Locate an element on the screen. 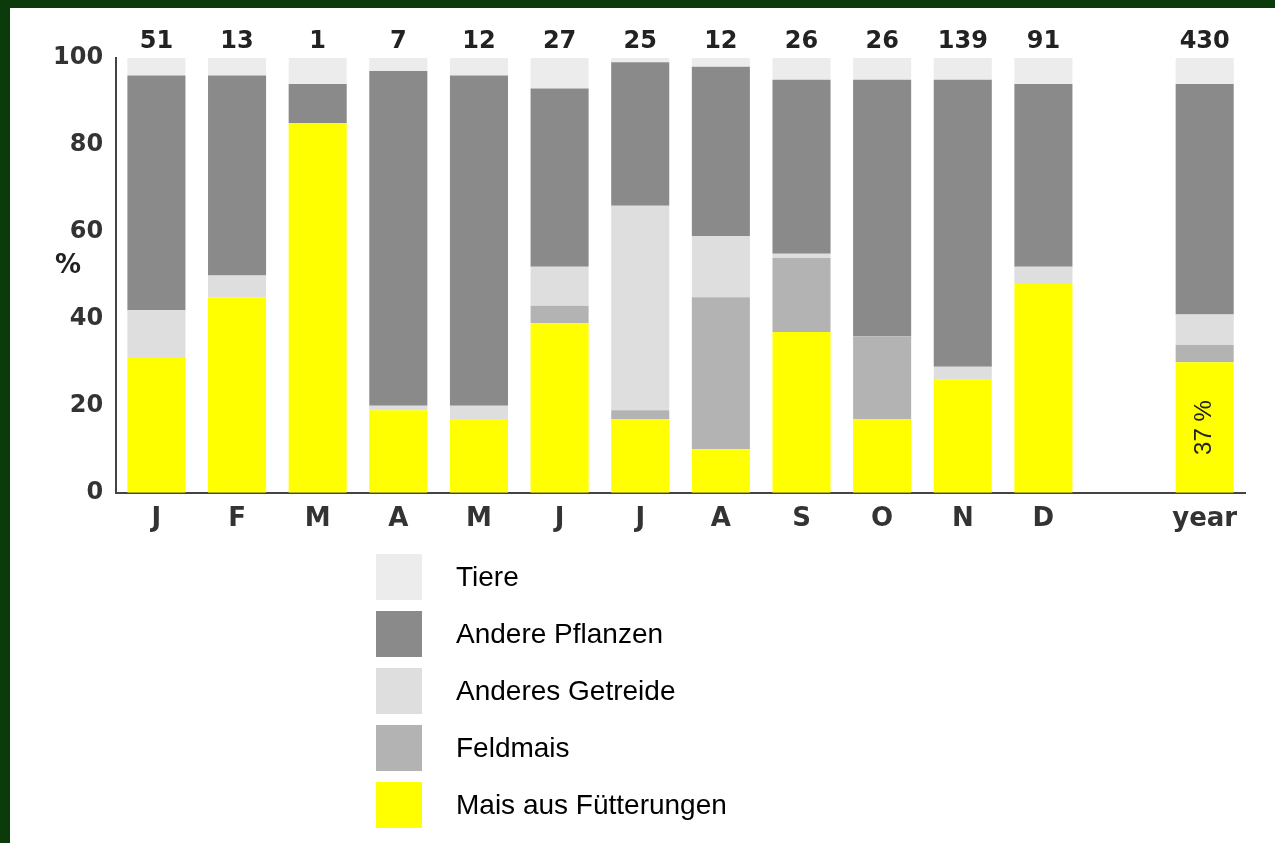 The height and width of the screenshot is (843, 1275). text: 13 is located at coordinates (237, 40).